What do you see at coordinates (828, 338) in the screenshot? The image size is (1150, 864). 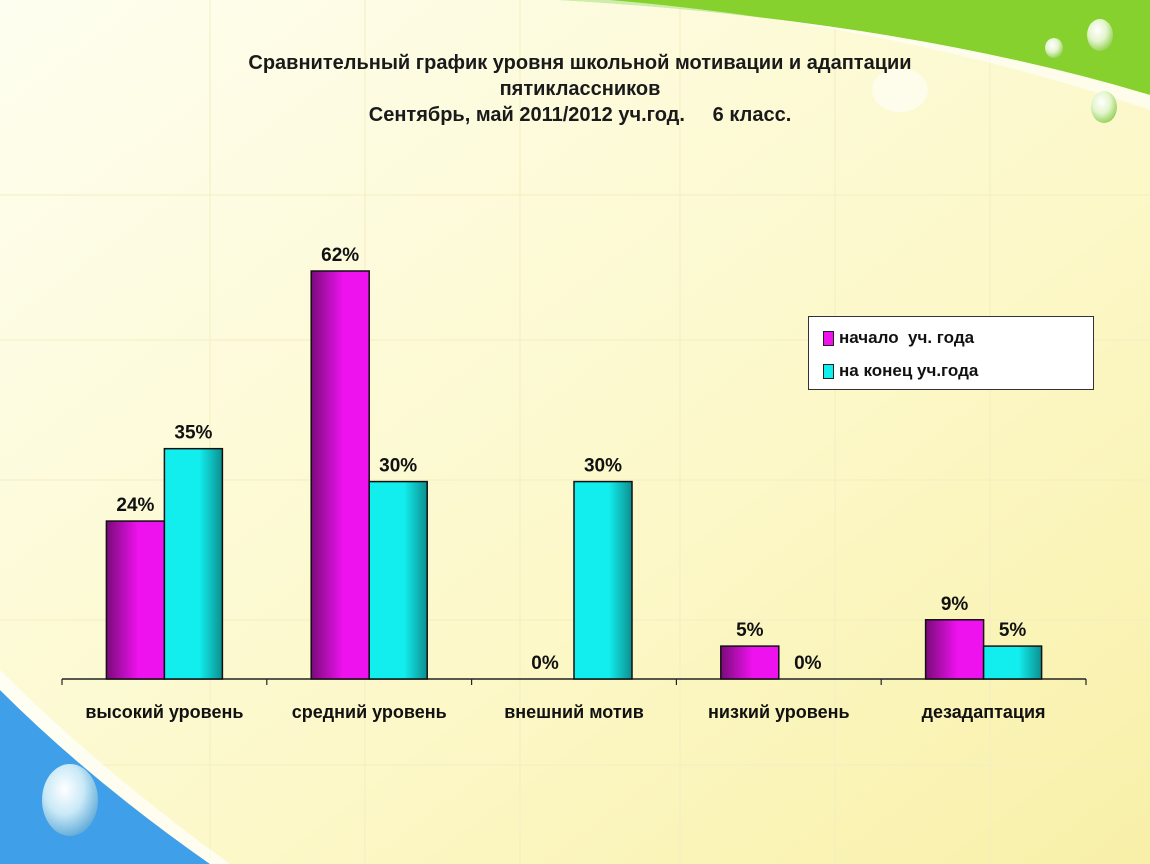 I see `legend-swatch-series1` at bounding box center [828, 338].